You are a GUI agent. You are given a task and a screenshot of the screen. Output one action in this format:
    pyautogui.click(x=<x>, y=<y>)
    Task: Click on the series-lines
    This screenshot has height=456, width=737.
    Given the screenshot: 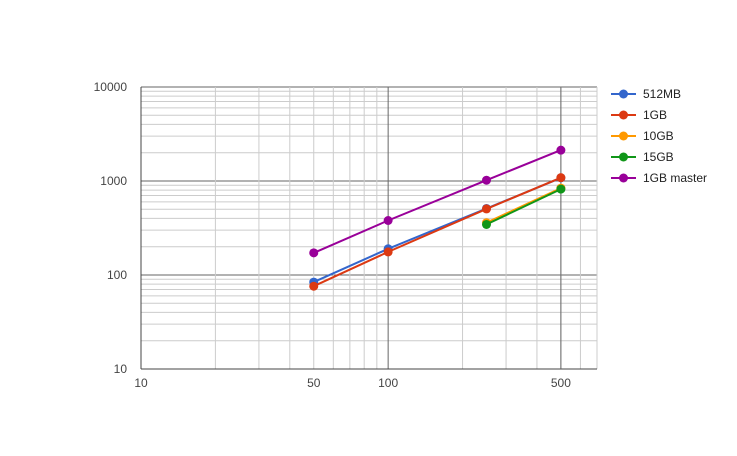 What is the action you would take?
    pyautogui.click(x=437, y=218)
    